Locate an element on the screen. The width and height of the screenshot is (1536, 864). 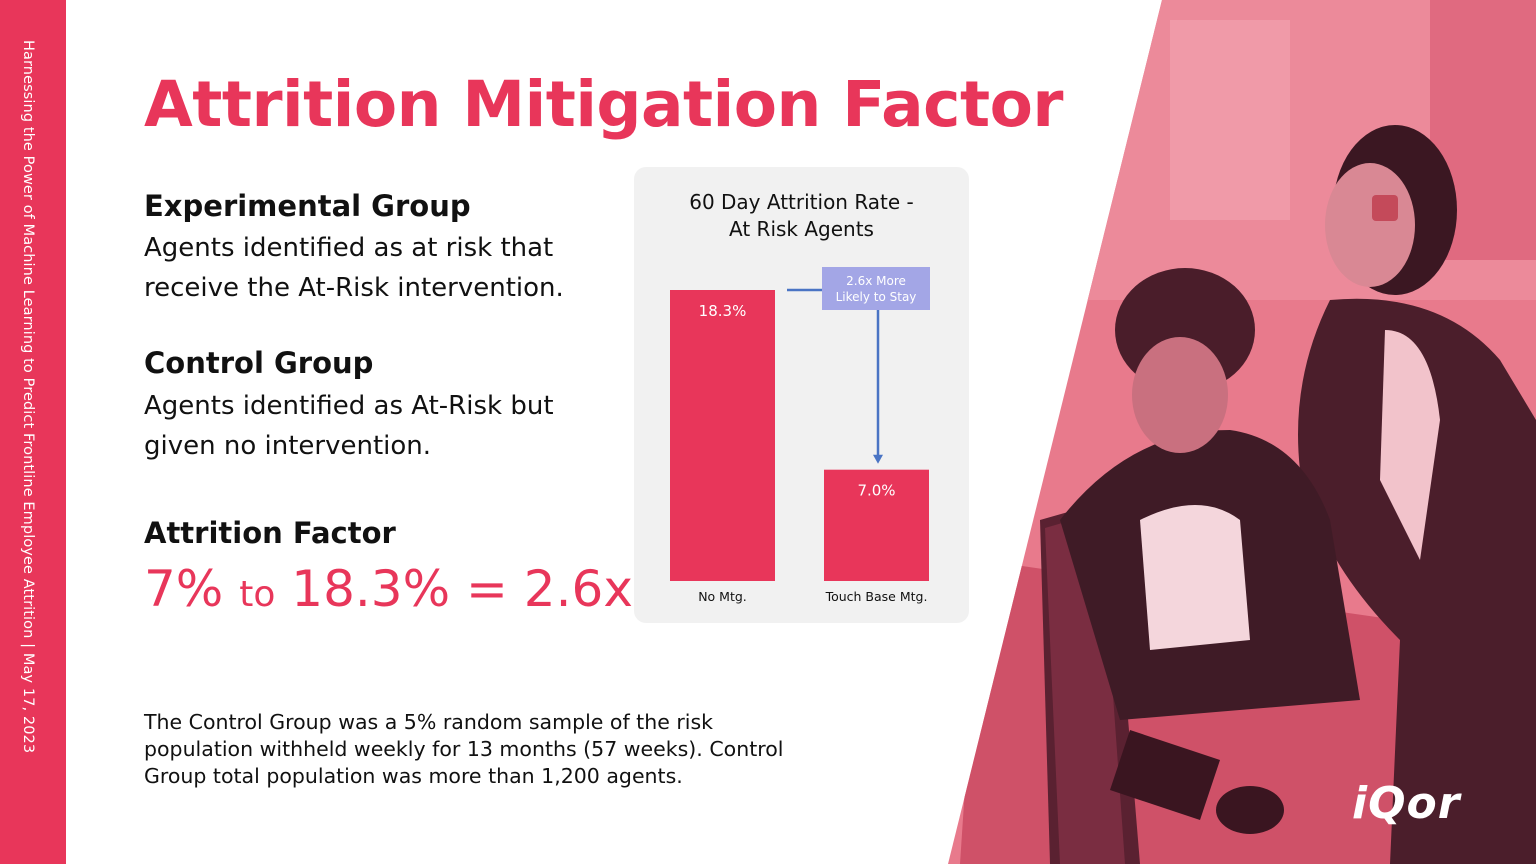
attrition-factor-value: 7% to 18.3% = 2.6x is located at coordinates (388, 589).